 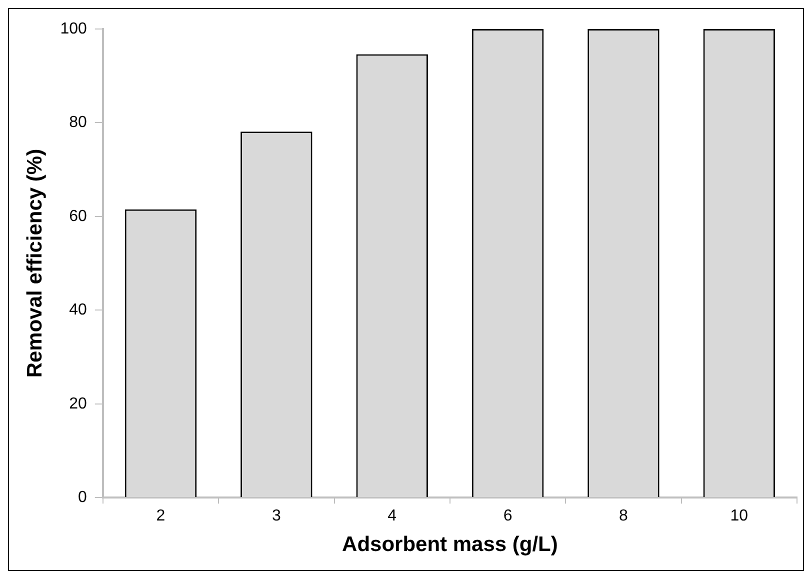 I want to click on x-tick-label: 2, so click(x=161, y=516).